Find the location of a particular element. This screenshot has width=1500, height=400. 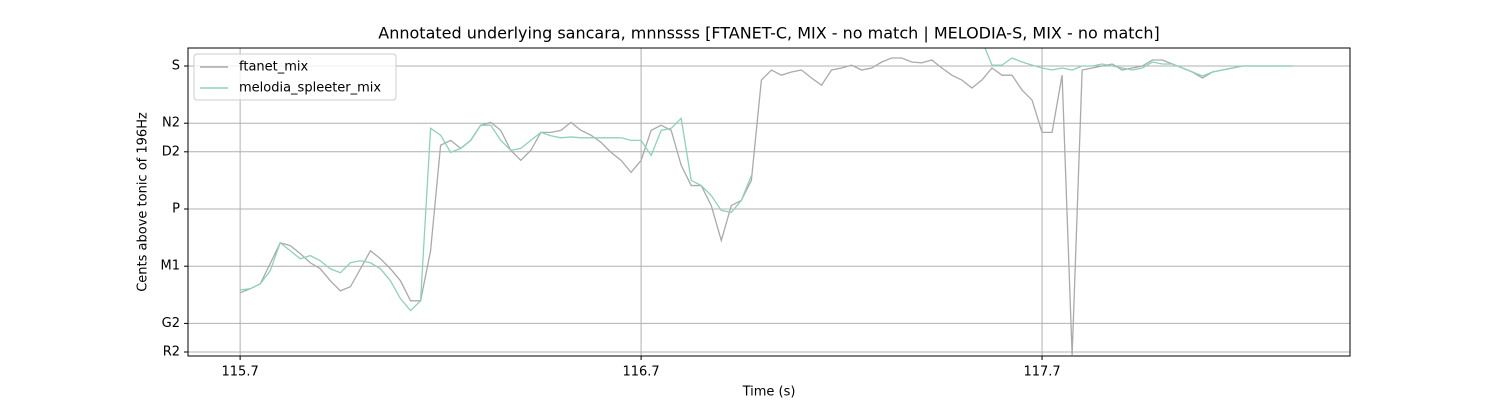

y-axis-label: Cents above tonic of 196Hz is located at coordinates (143, 202).